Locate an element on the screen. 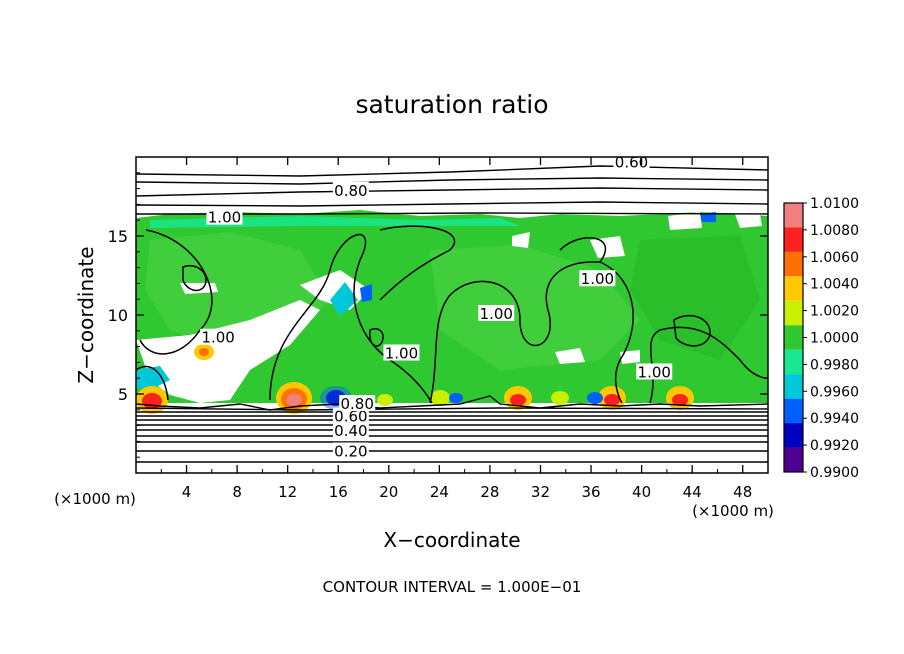 Image resolution: width=904 pixels, height=654 pixels. contour-label: 0.20 is located at coordinates (350, 451).